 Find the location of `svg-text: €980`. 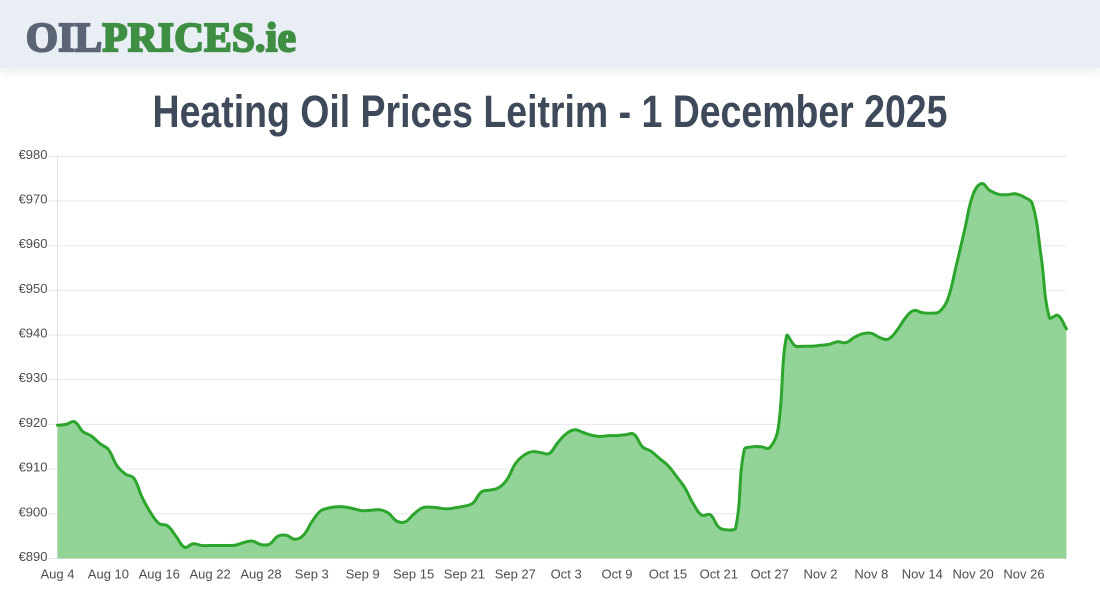

svg-text: €980 is located at coordinates (33, 154).